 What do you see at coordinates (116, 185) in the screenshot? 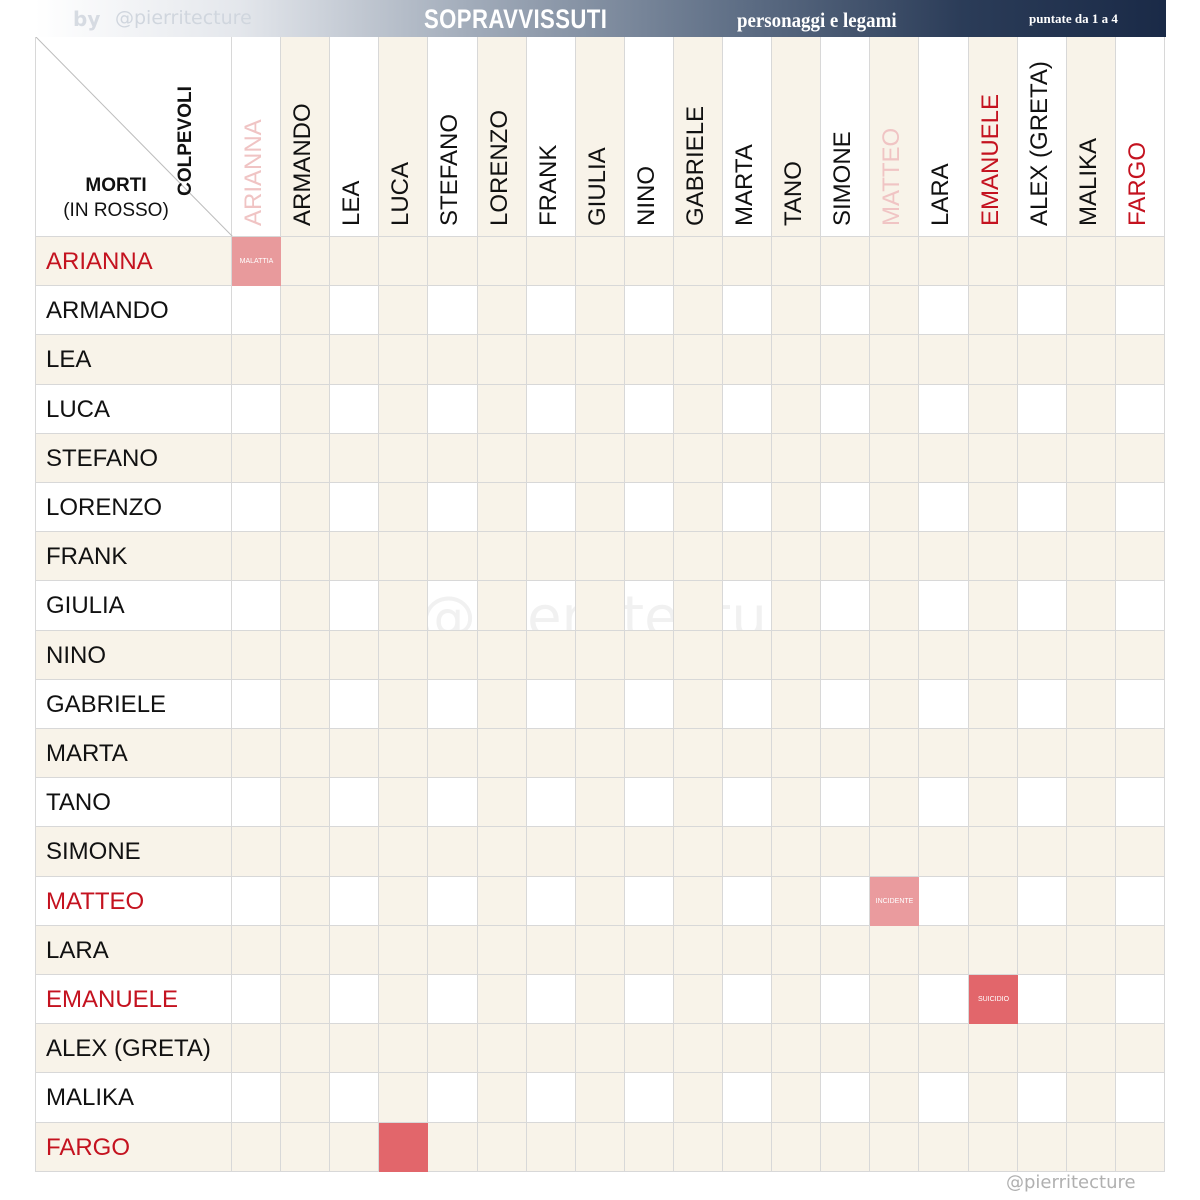
I see `morti-label: MORTI` at bounding box center [116, 185].